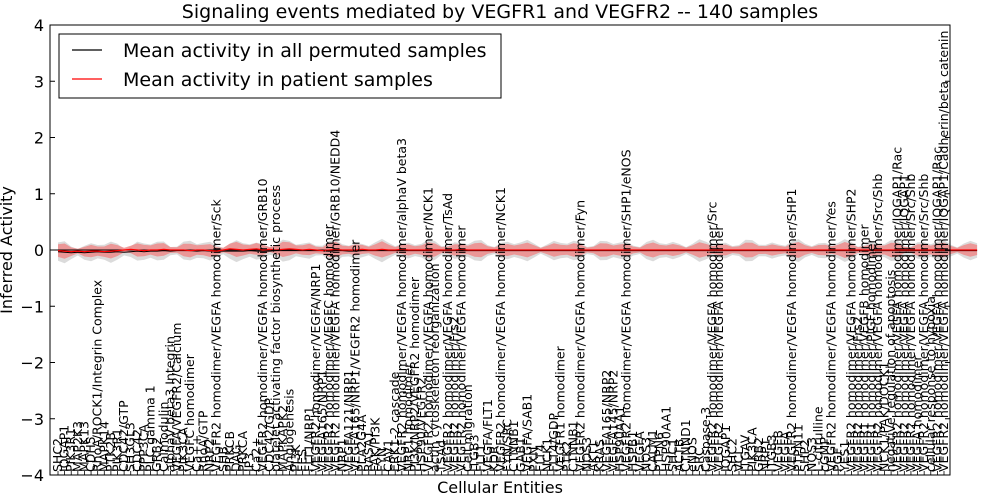  Describe the element at coordinates (890, 371) in the screenshot. I see `x-tick-label: negative regulation of apoptosis` at that location.